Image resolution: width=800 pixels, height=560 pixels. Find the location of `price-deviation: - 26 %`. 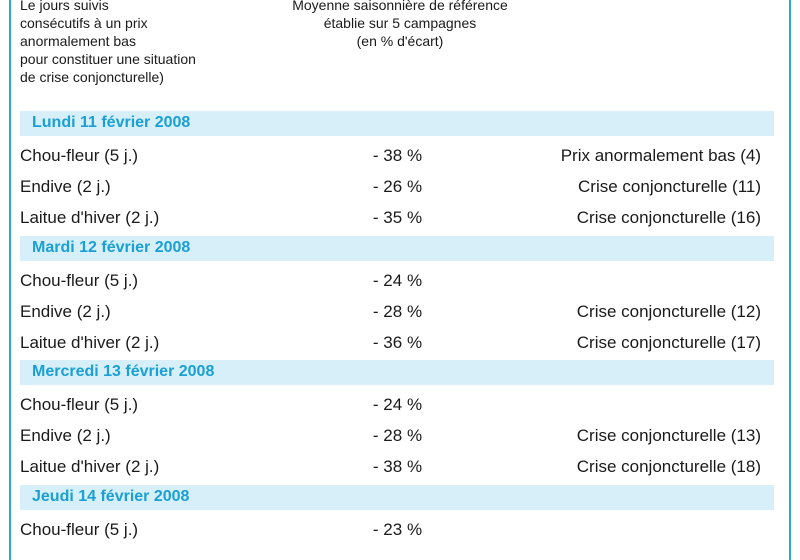

price-deviation: - 26 % is located at coordinates (397, 186).